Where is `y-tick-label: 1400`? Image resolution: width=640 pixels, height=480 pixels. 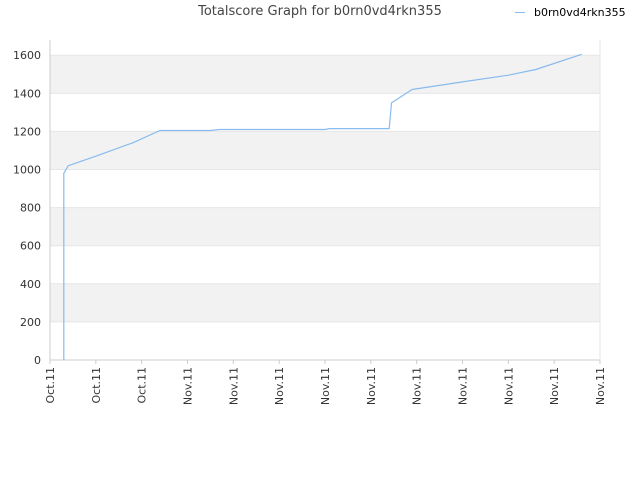
y-tick-label: 1400 is located at coordinates (27, 93).